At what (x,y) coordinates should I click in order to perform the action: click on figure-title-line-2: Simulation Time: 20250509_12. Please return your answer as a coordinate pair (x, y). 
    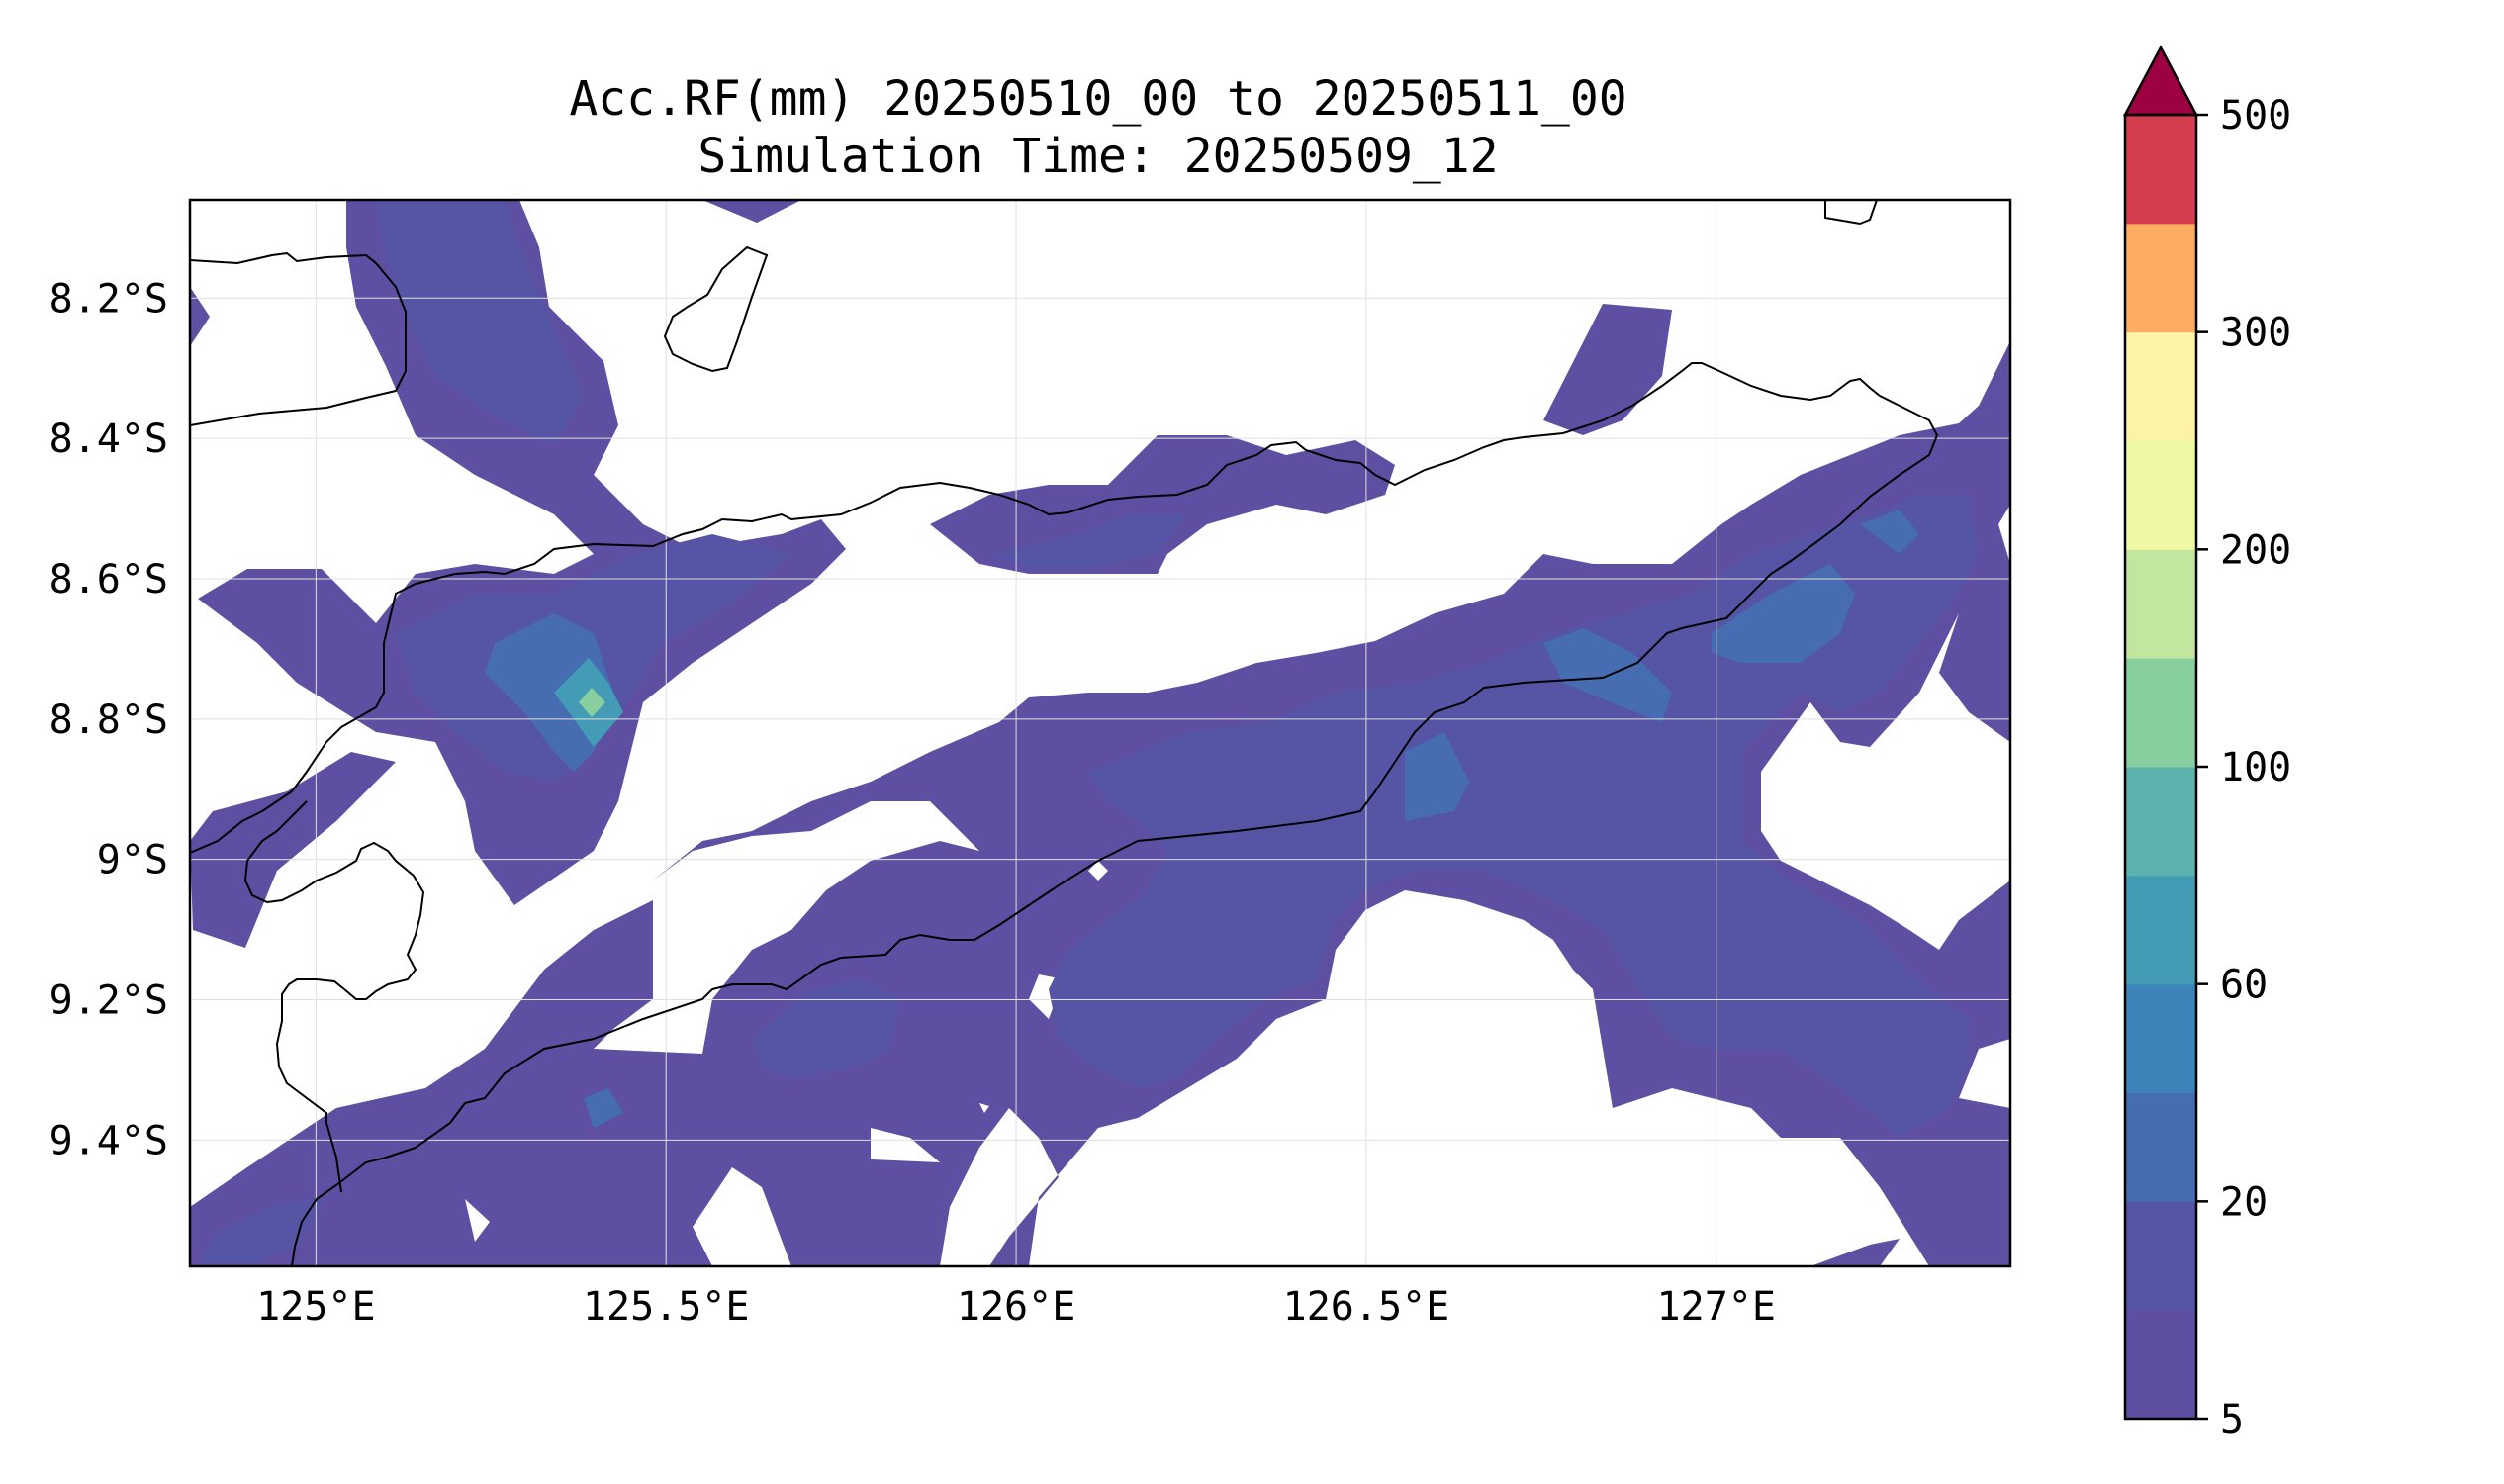
    Looking at the image, I should click on (1098, 156).